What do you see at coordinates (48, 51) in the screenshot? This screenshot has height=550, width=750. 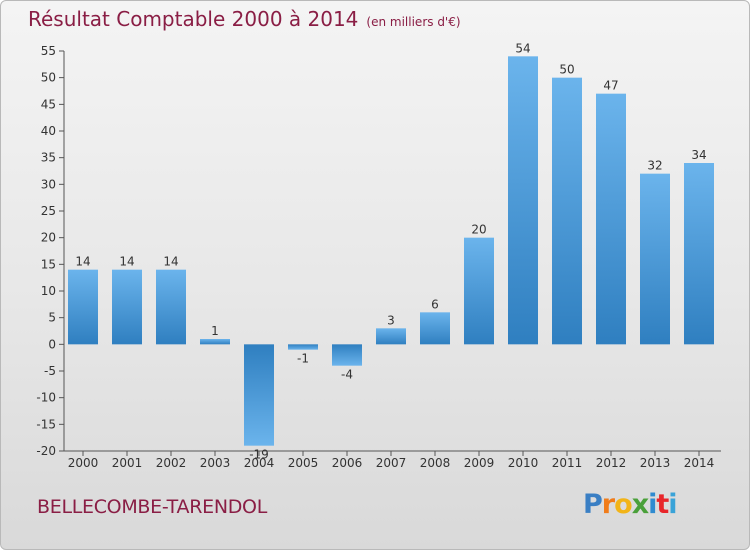 I see `y-tick-label: 55` at bounding box center [48, 51].